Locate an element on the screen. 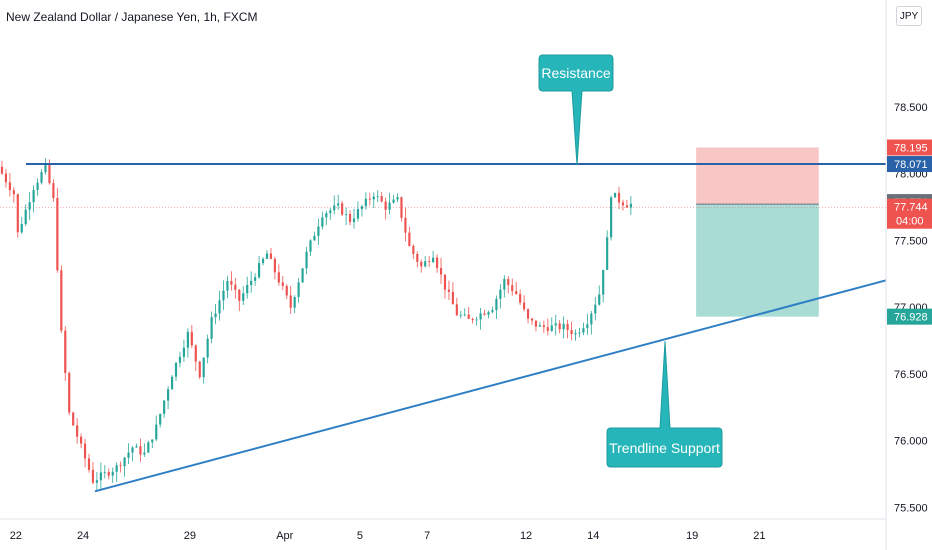 The image size is (932, 550). y-tick-label: 76.500 is located at coordinates (911, 375).